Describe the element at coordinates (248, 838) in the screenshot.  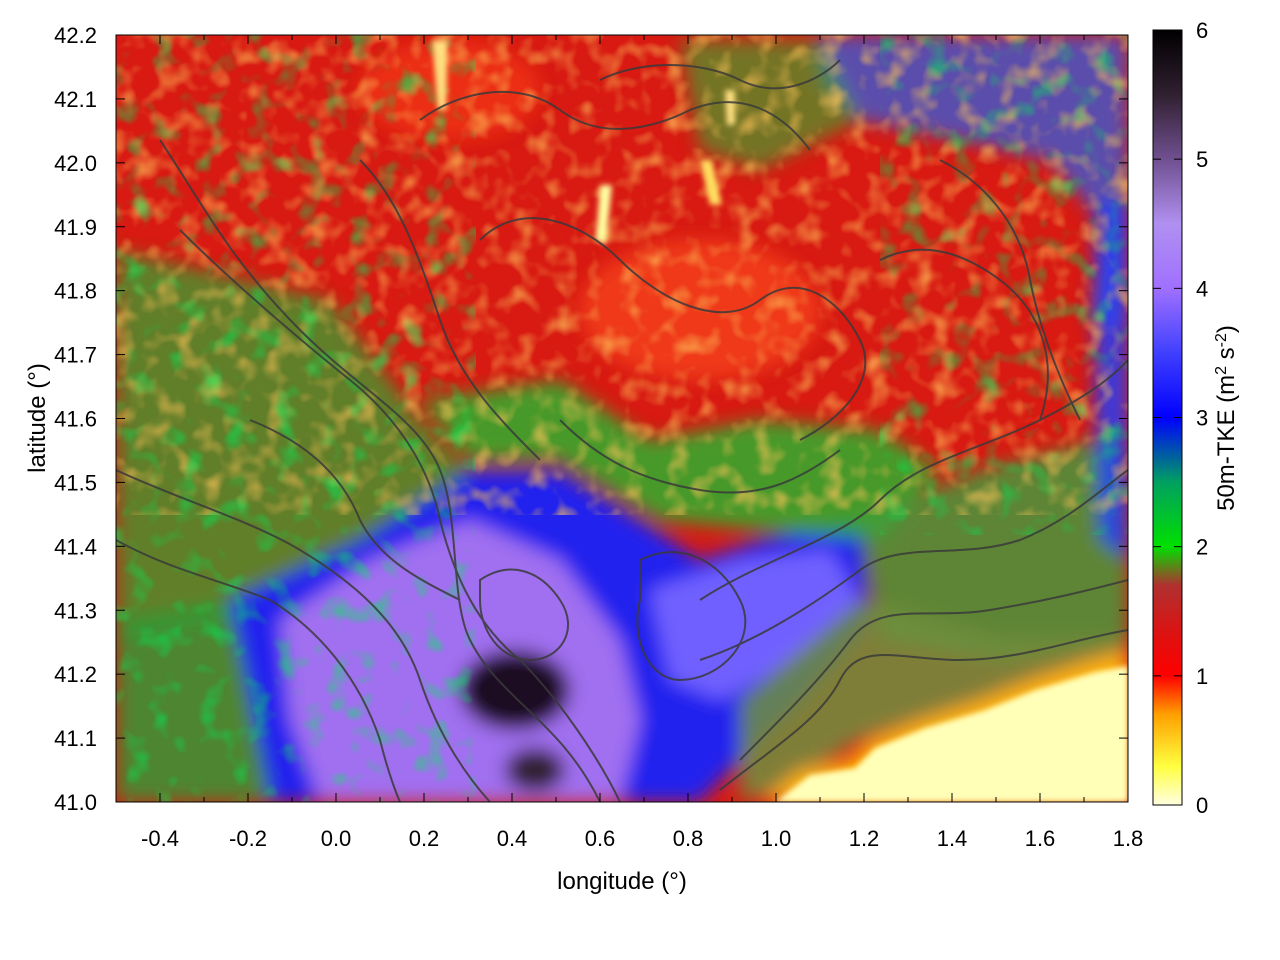
I see `x-tick-label: -0.2` at that location.